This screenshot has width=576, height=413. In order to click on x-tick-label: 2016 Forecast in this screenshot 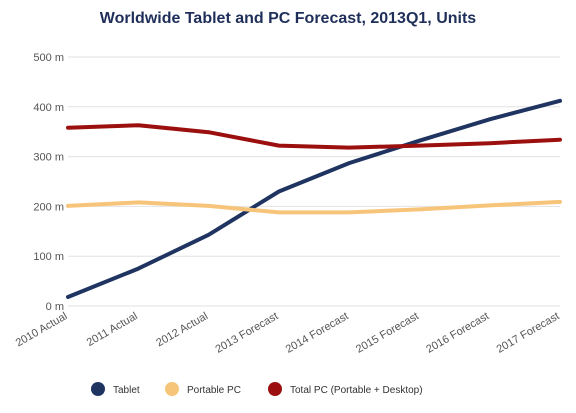, I will do `click(457, 333)`.